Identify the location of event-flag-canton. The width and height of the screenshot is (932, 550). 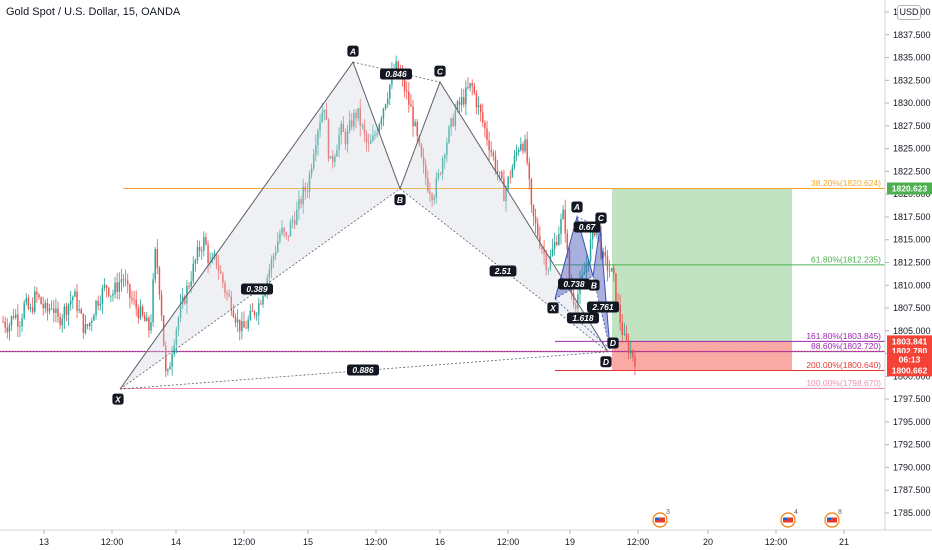
(657, 518).